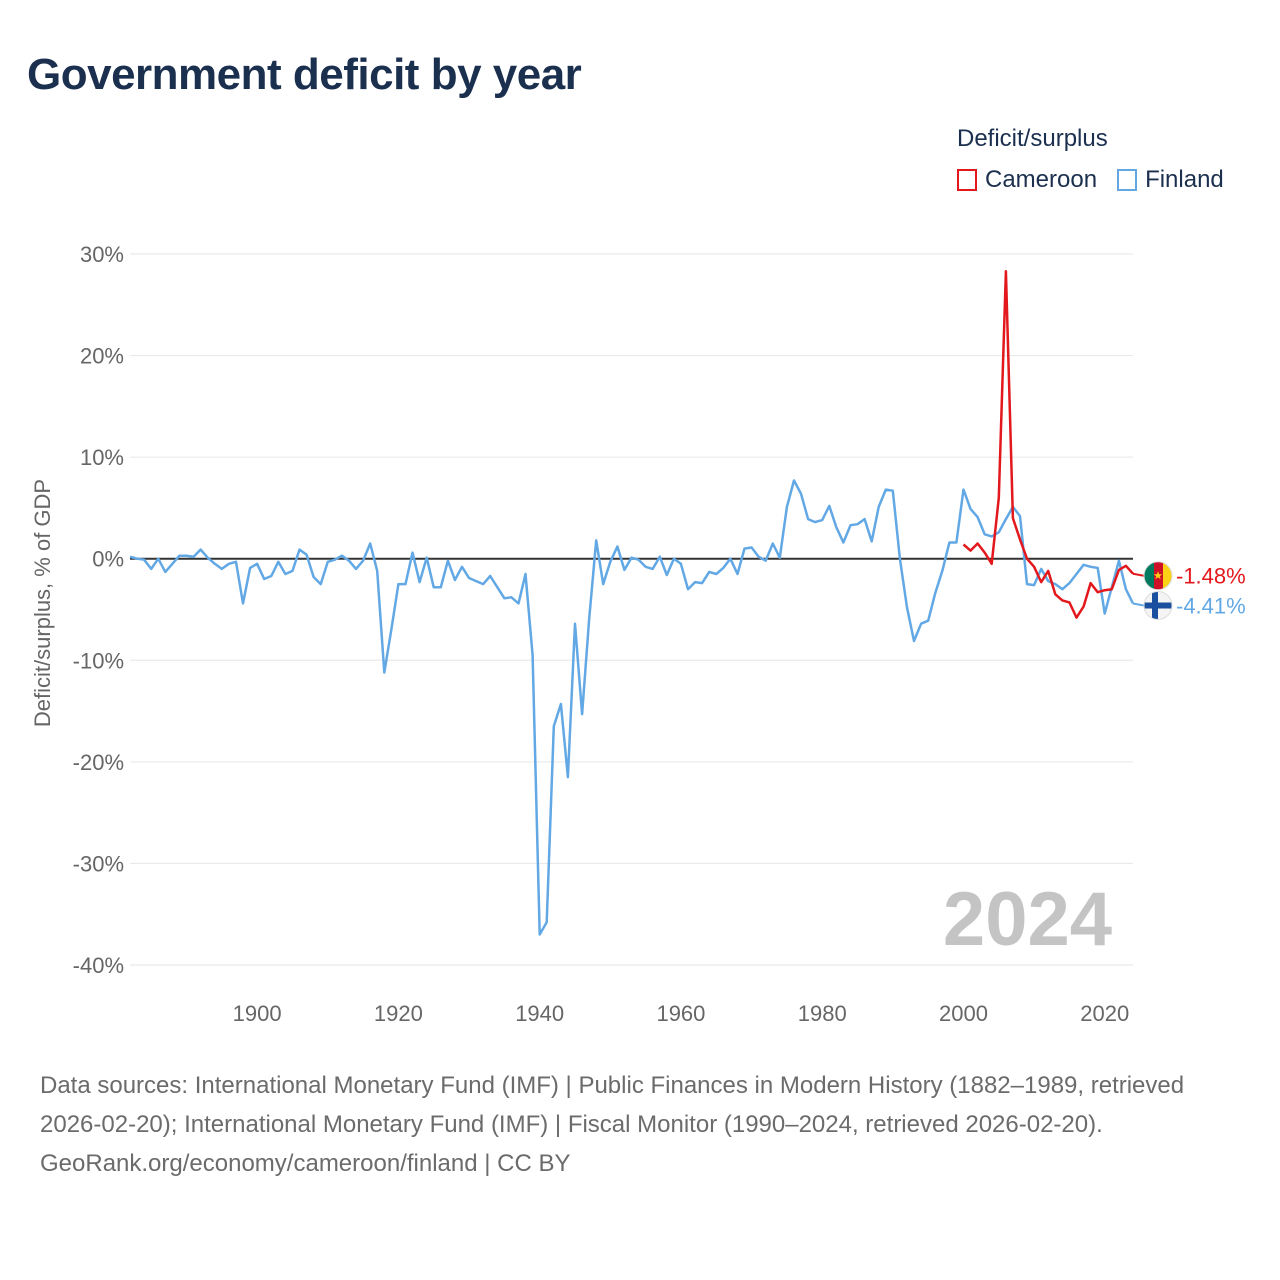  Describe the element at coordinates (1158, 606) in the screenshot. I see `finland-flag-icon` at that location.